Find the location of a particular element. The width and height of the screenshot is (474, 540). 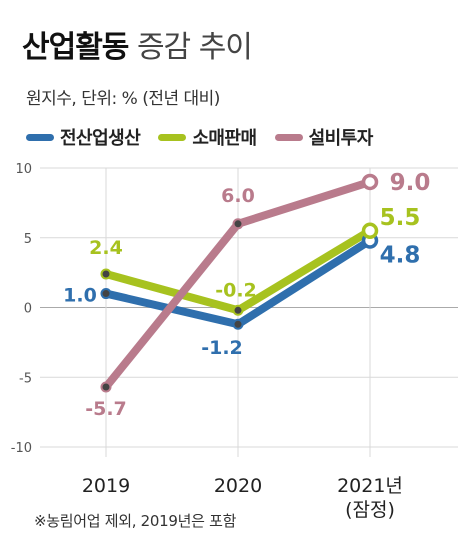

page-title: 산업활동 증감 추이 is located at coordinates (137, 44).